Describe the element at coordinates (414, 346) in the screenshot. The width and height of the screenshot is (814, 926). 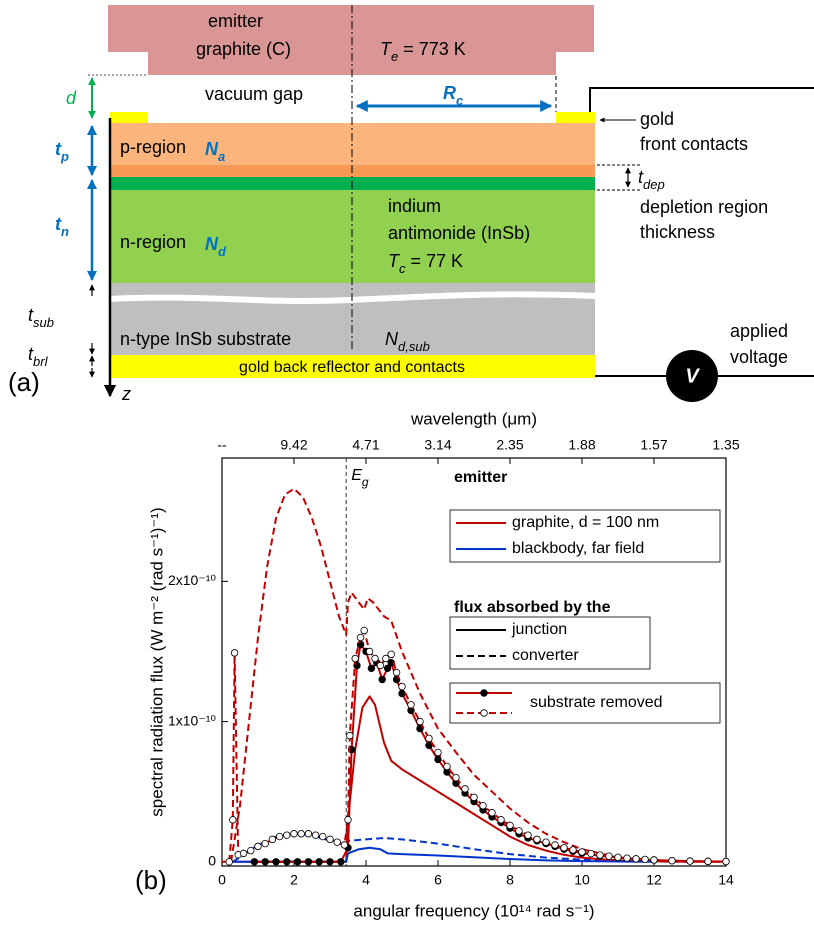
I see `subscript: d,sub` at that location.